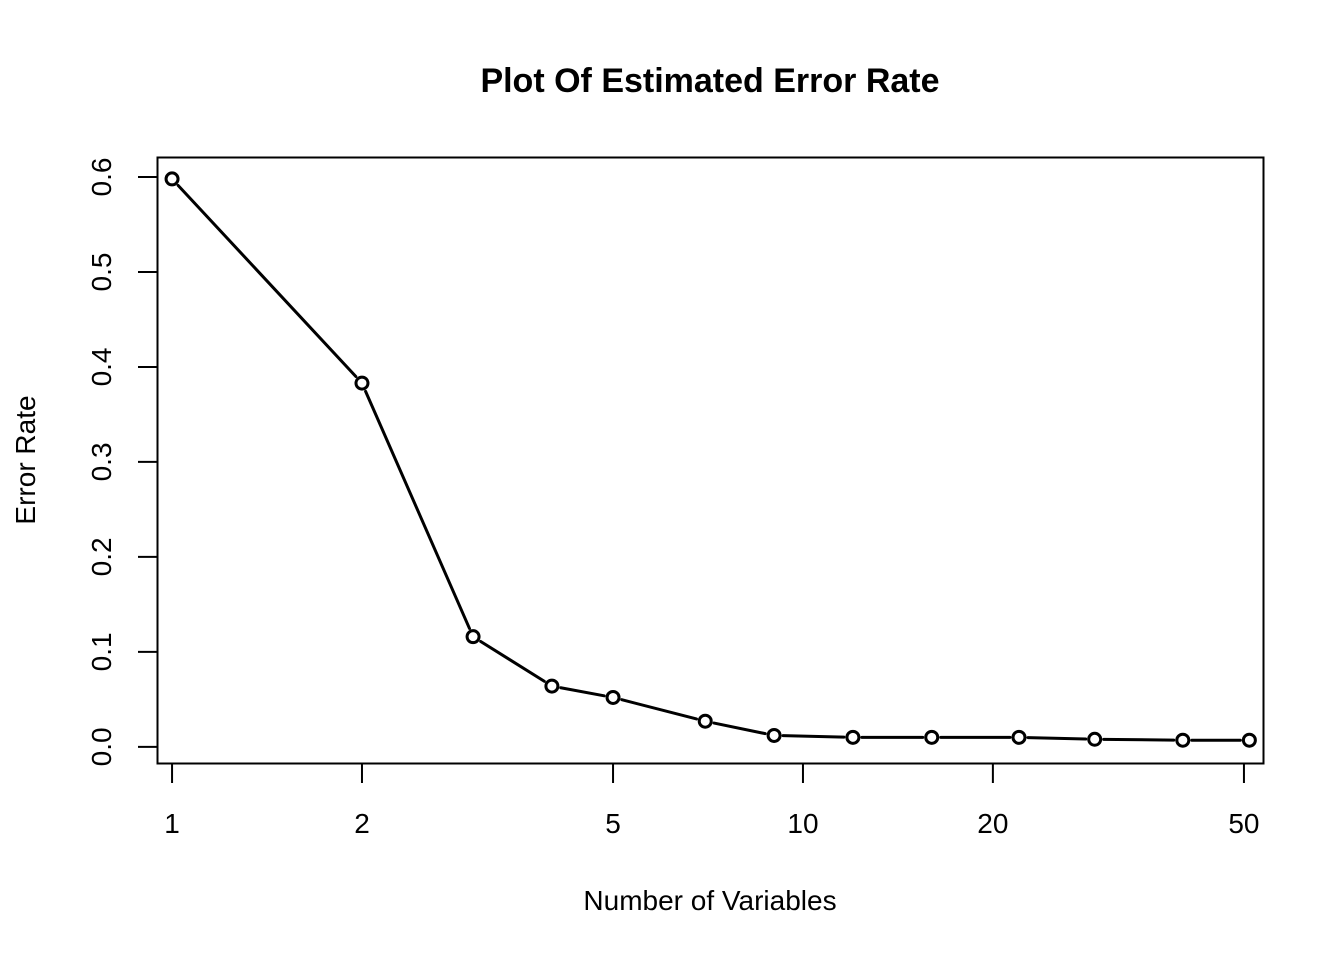 This screenshot has width=1344, height=960. What do you see at coordinates (101, 177) in the screenshot?
I see `y-tick-label: 0.6` at bounding box center [101, 177].